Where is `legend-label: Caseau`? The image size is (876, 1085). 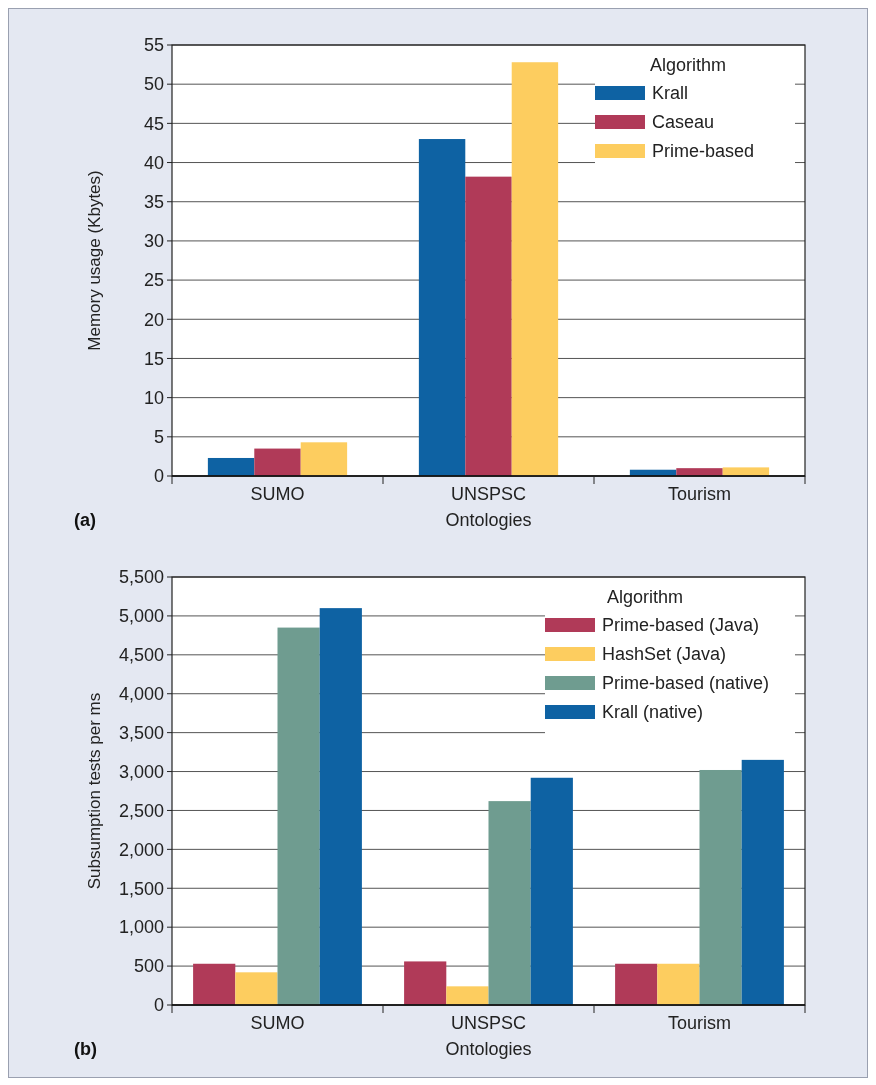 legend-label: Caseau is located at coordinates (683, 122).